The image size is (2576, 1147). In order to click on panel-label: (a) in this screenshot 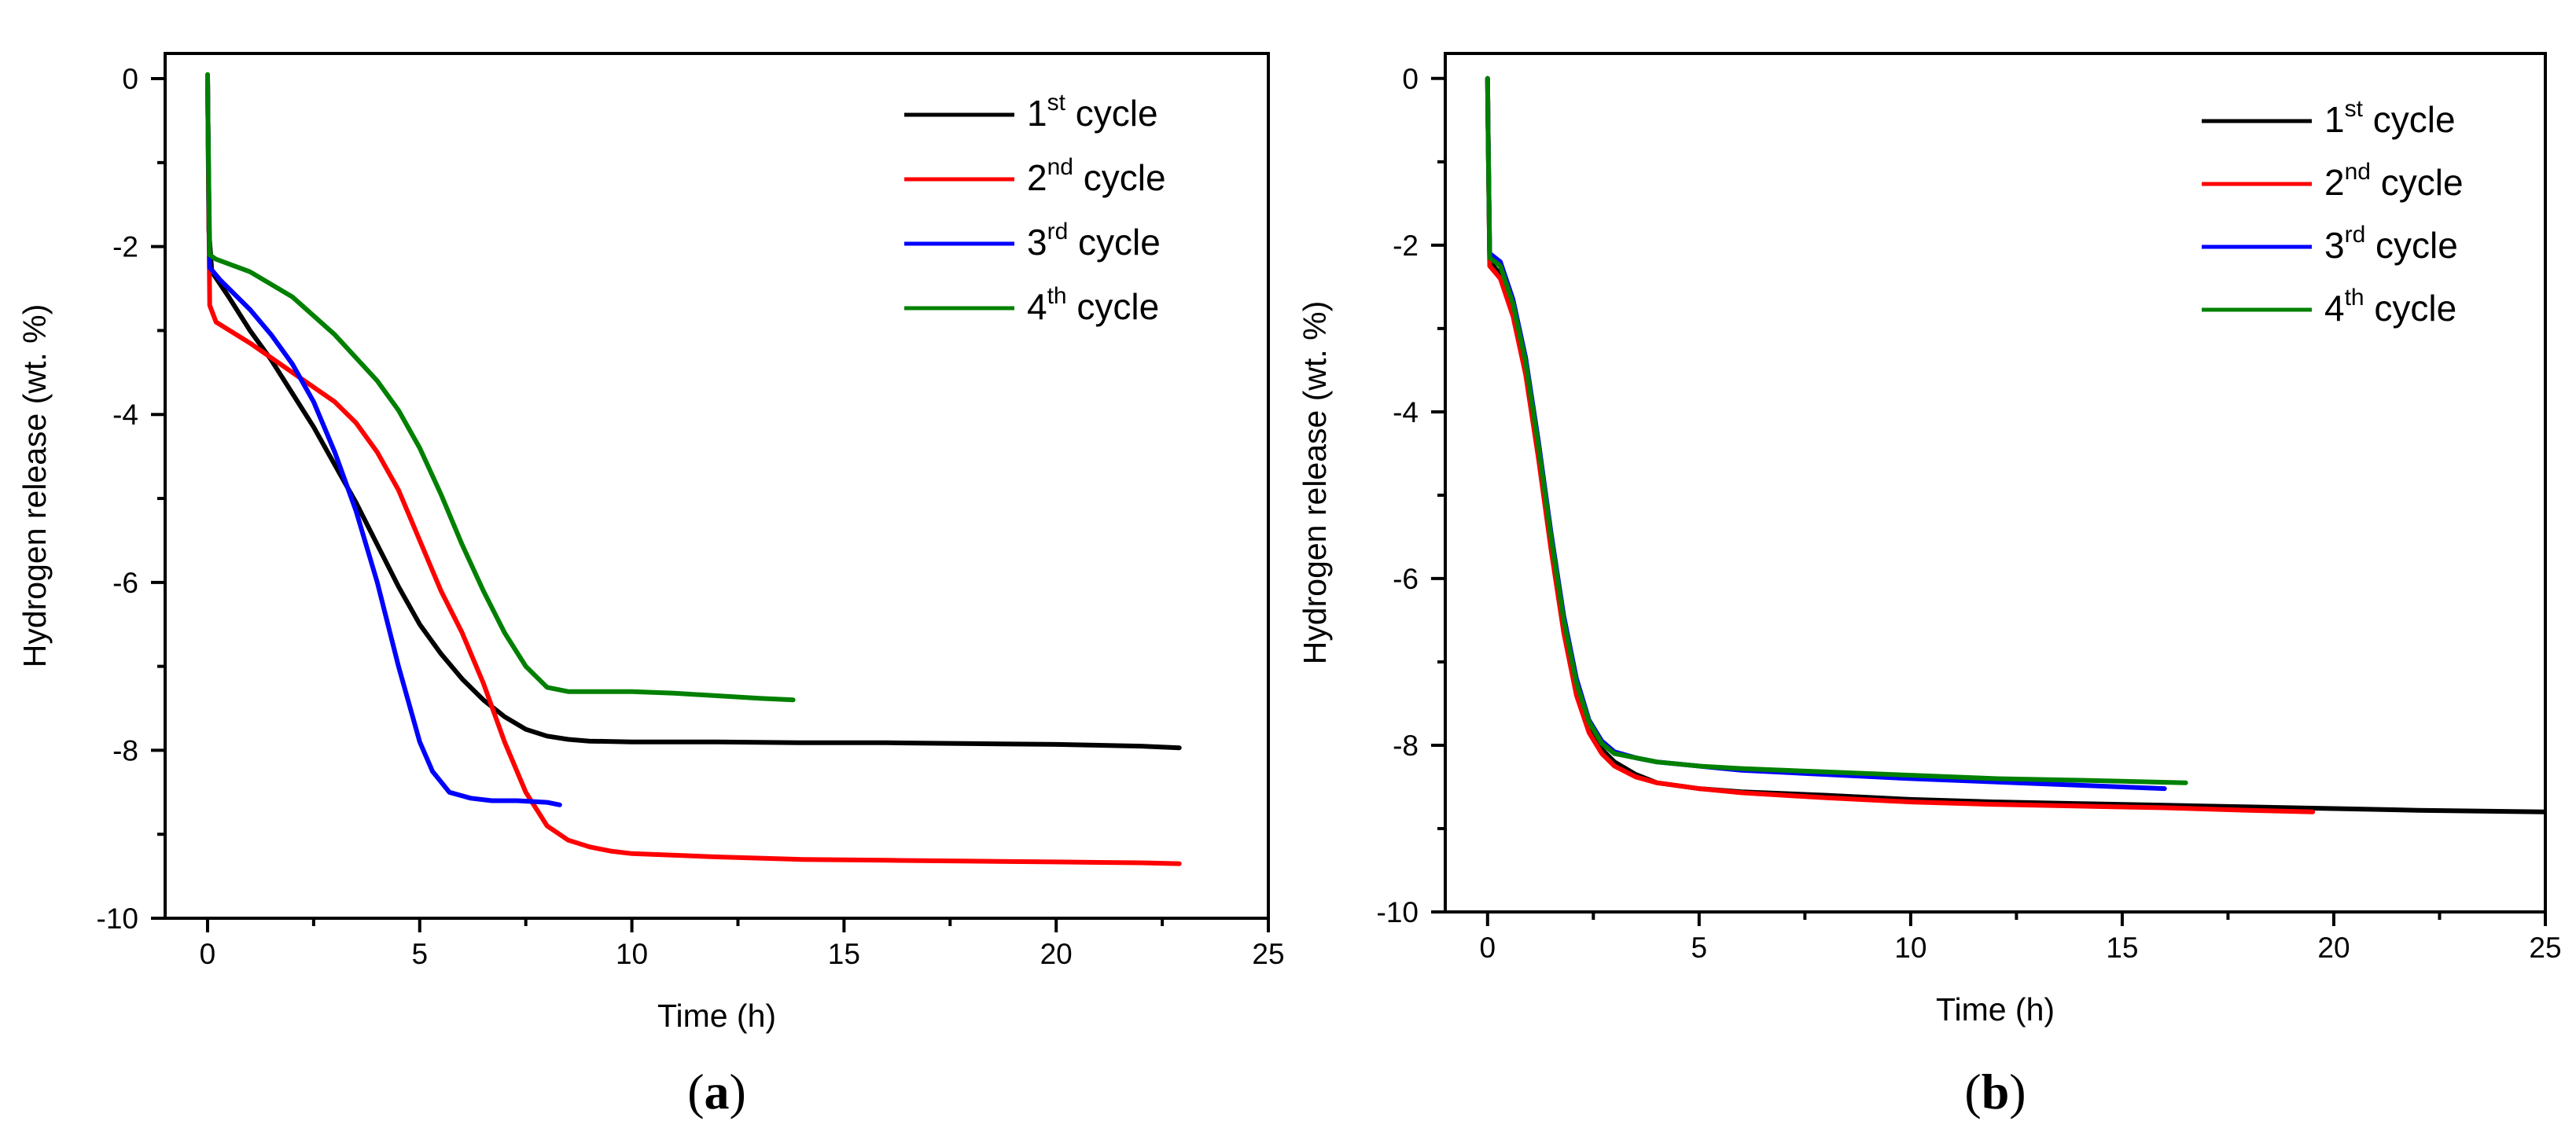, I will do `click(717, 1091)`.